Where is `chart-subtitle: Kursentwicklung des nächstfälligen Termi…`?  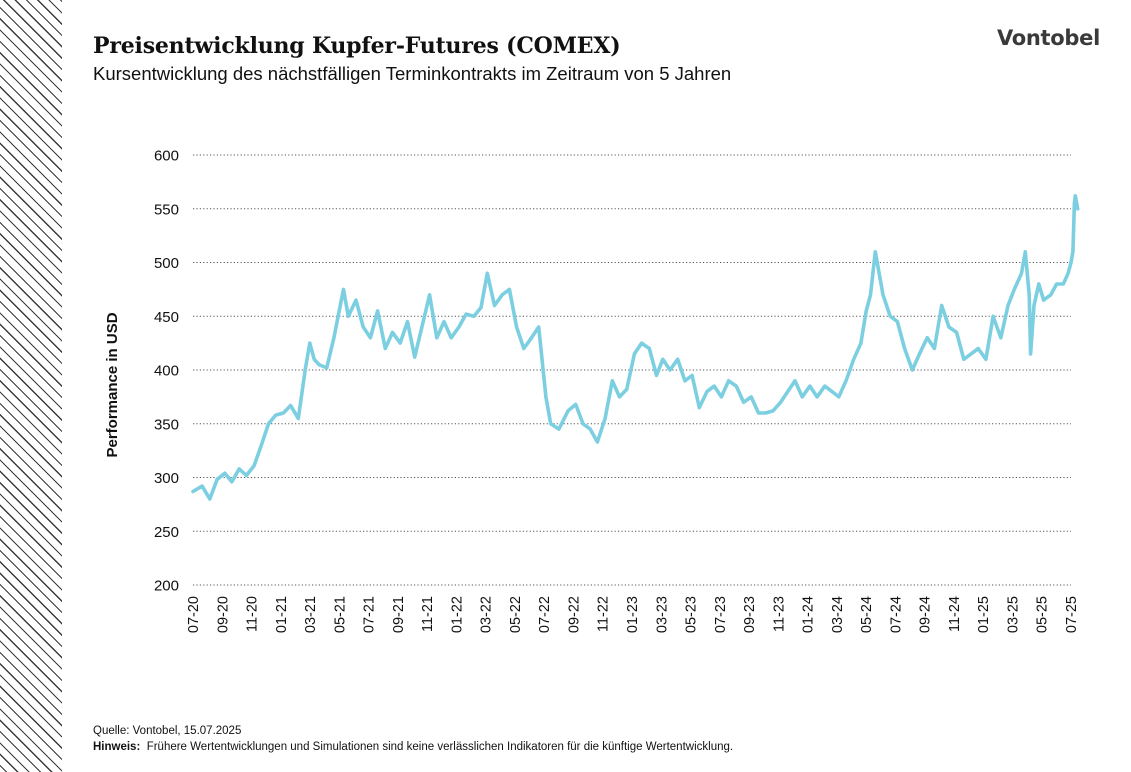
chart-subtitle: Kursentwicklung des nächstfälligen Termi… is located at coordinates (412, 73).